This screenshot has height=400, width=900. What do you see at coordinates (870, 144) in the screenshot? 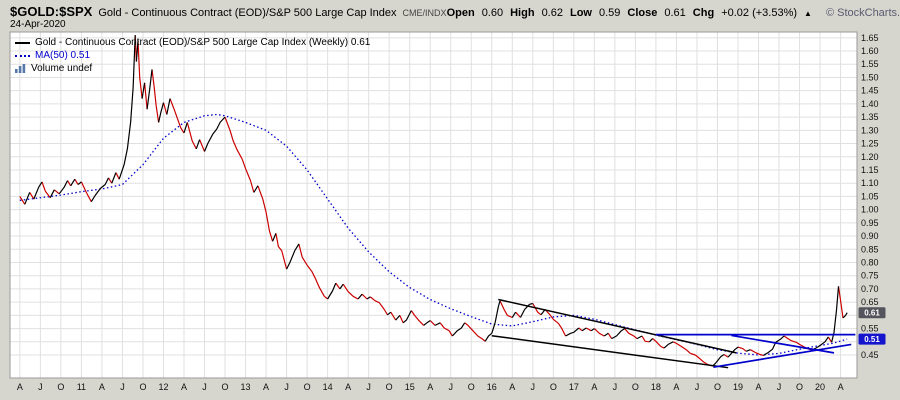
I see `svg-text: 1.25` at bounding box center [870, 144].